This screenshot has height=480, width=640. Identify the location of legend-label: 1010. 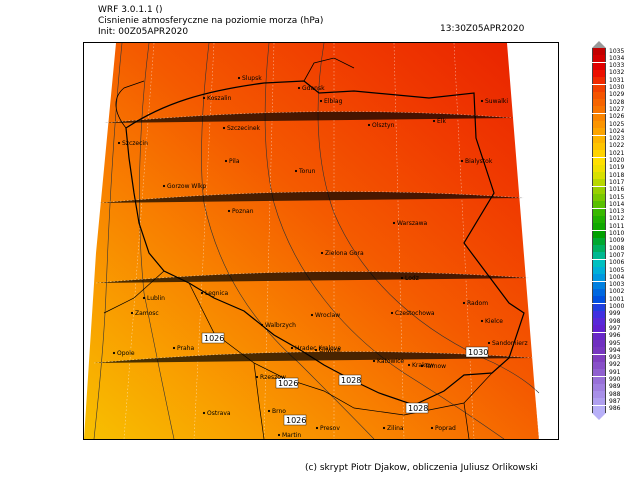
(617, 233).